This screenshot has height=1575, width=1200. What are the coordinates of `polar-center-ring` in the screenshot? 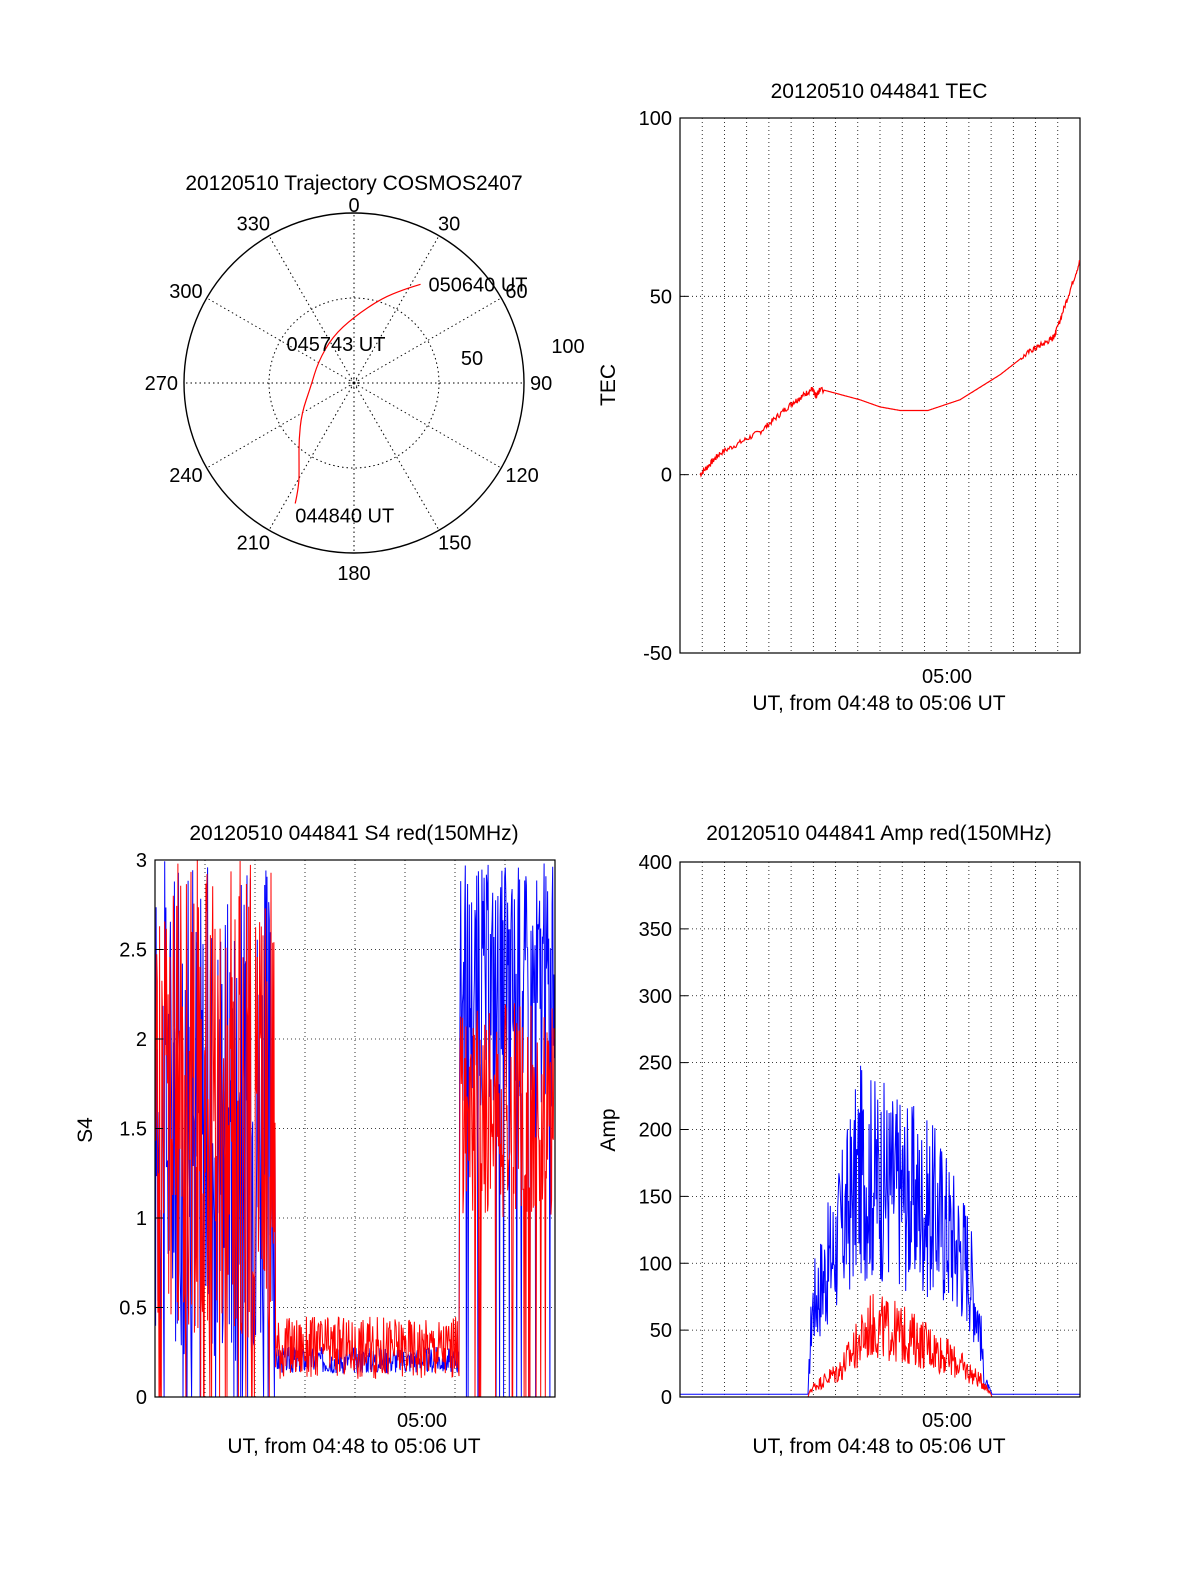 It's located at (354, 383).